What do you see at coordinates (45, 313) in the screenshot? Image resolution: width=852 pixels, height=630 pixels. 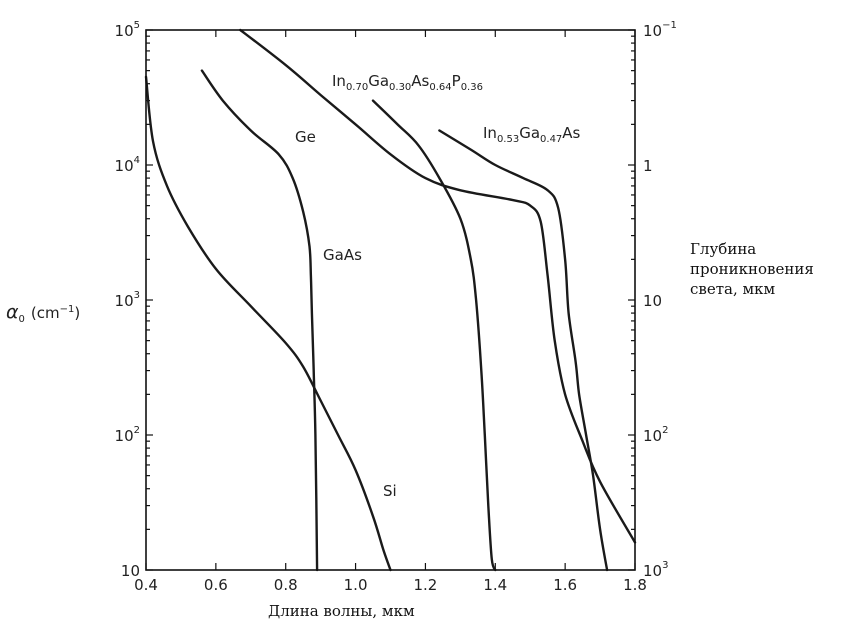 I see `y-label-unit: (cm` at bounding box center [45, 313].